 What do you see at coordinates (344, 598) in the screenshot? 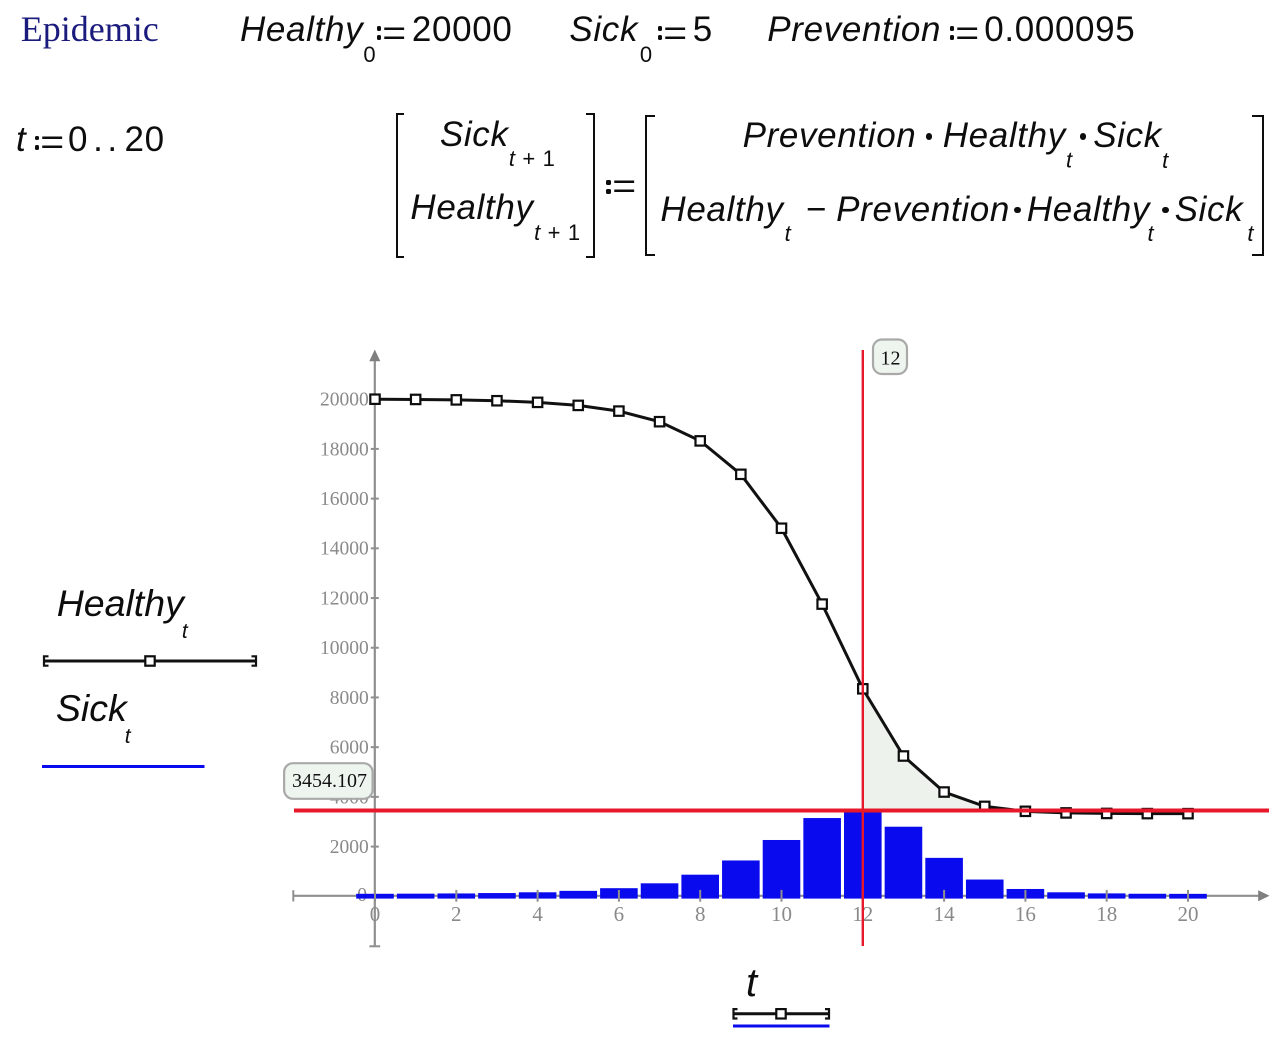
I see `svg-text: 12000` at bounding box center [344, 598].